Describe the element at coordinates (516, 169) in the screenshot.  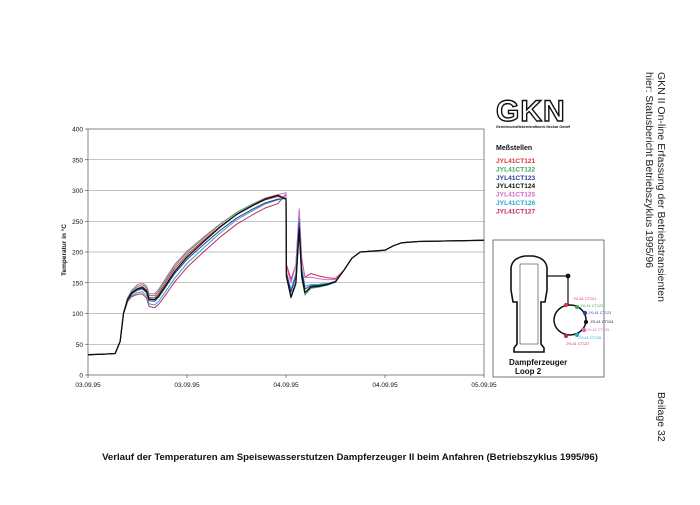
I see `legend-item: JYL41CT122` at that location.